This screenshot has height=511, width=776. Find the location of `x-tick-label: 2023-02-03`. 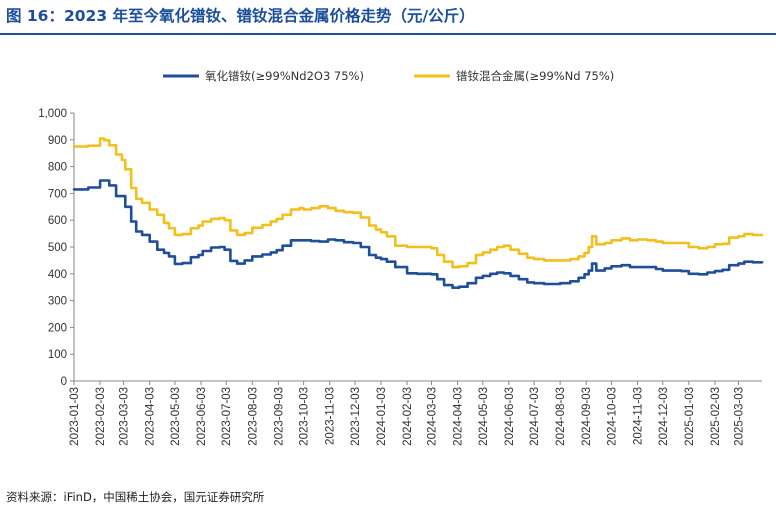

x-tick-label: 2023-02-03 is located at coordinates (101, 416).